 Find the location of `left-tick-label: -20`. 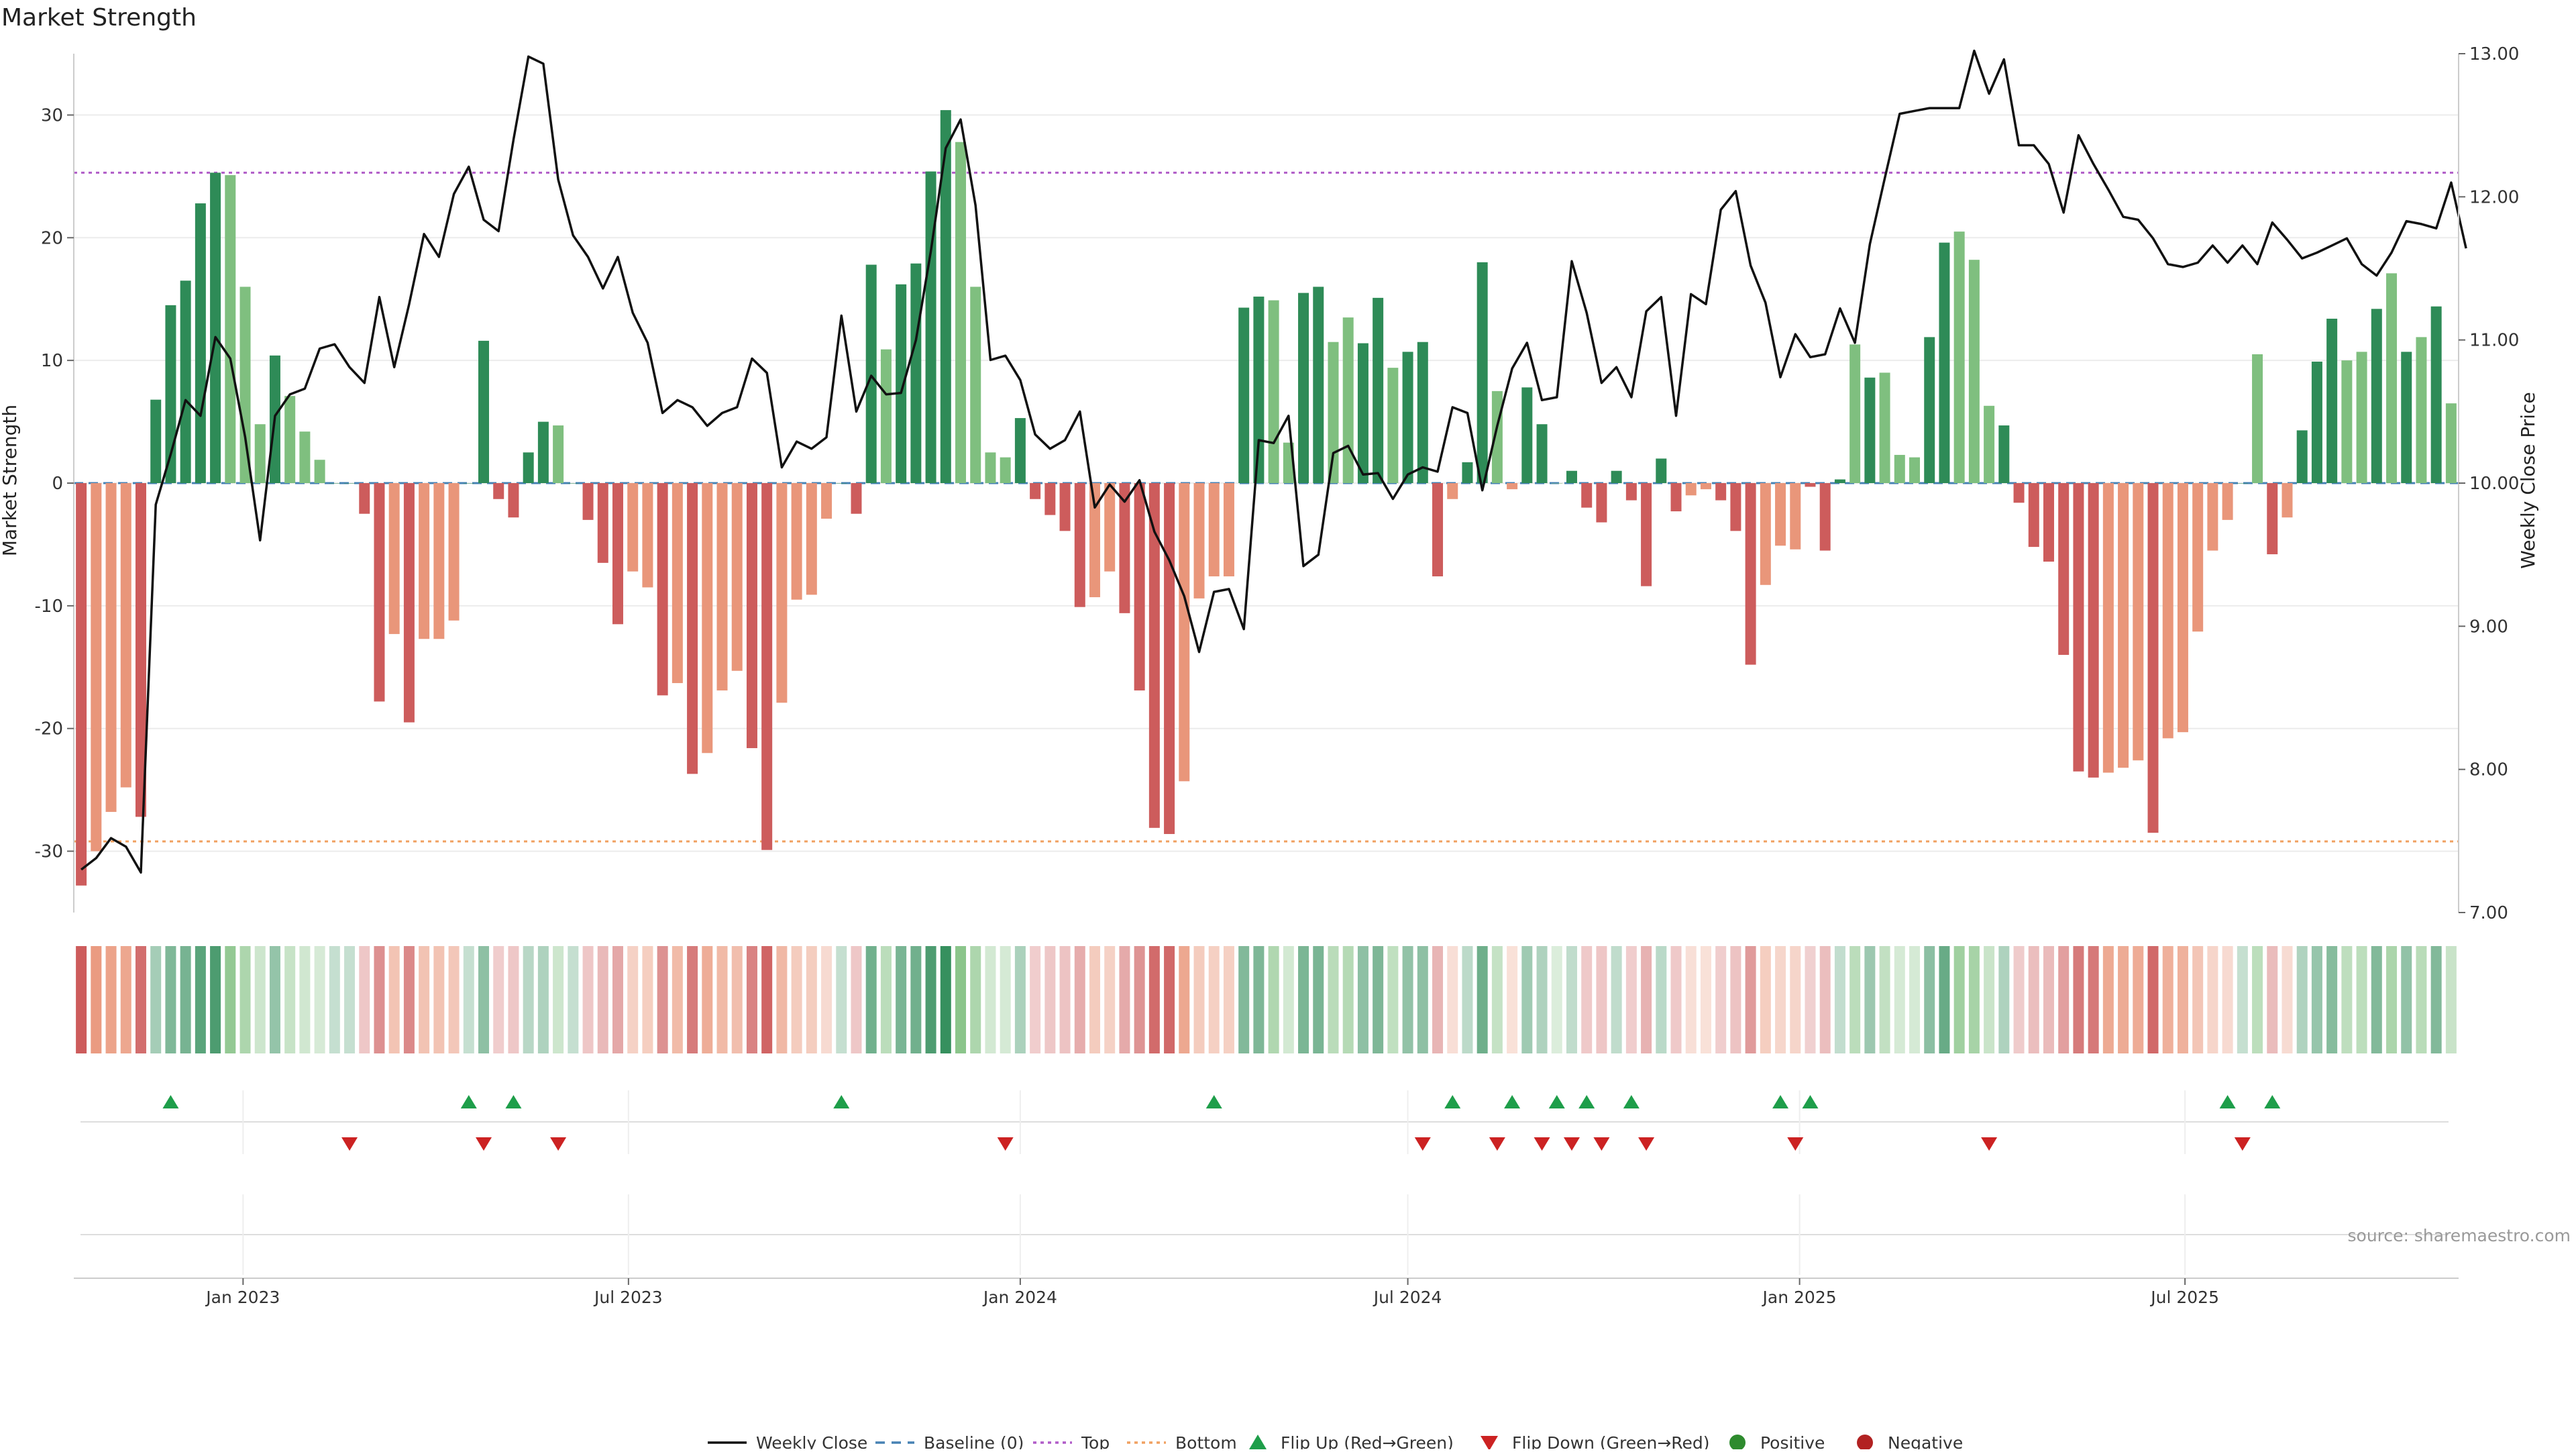

left-tick-label: -20 is located at coordinates (49, 729).